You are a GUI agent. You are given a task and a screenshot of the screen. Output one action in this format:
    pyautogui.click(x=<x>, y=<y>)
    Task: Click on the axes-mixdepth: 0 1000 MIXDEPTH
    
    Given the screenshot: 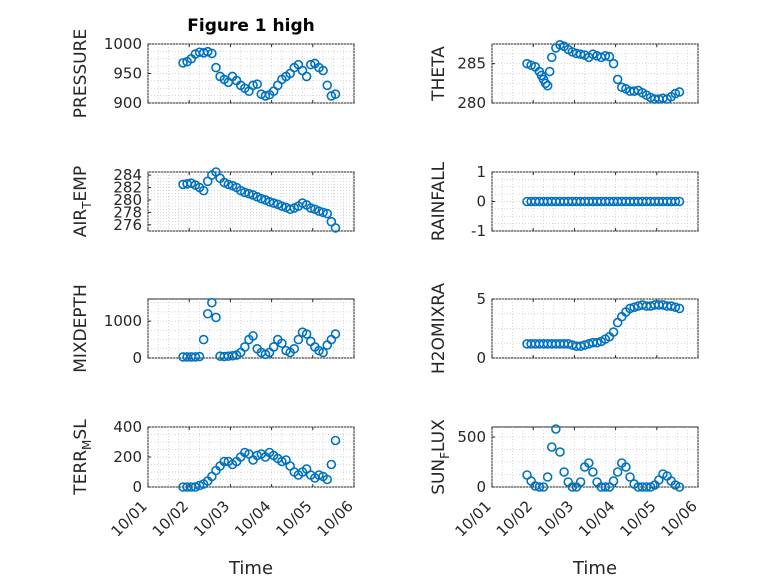 What is the action you would take?
    pyautogui.click(x=213, y=328)
    